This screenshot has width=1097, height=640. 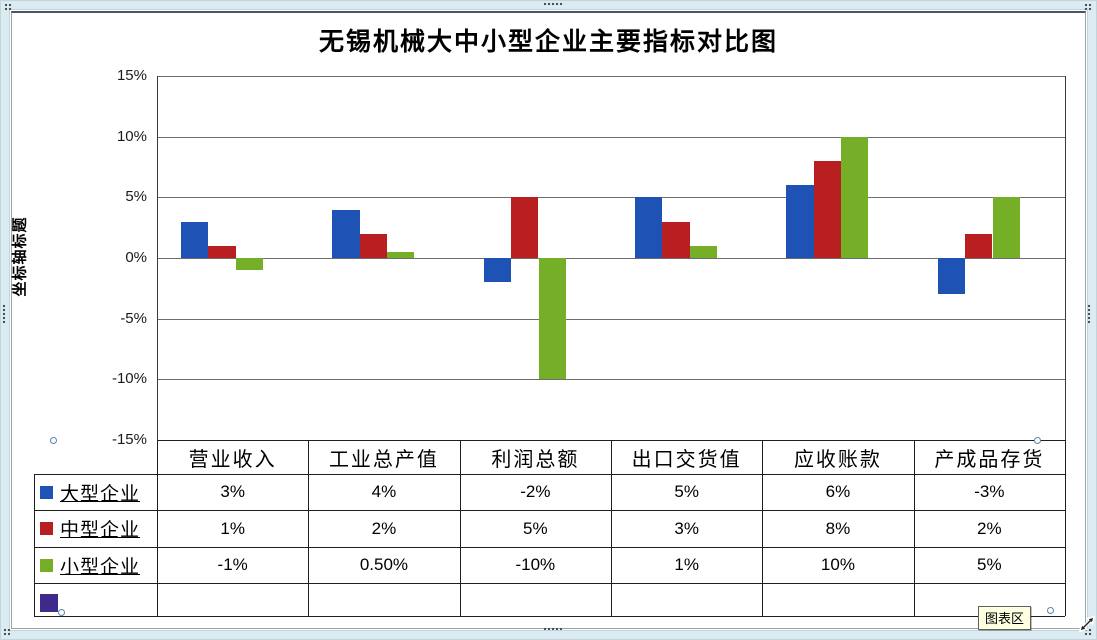 I want to click on bar-中型企业-产成品存货, so click(x=979, y=245).